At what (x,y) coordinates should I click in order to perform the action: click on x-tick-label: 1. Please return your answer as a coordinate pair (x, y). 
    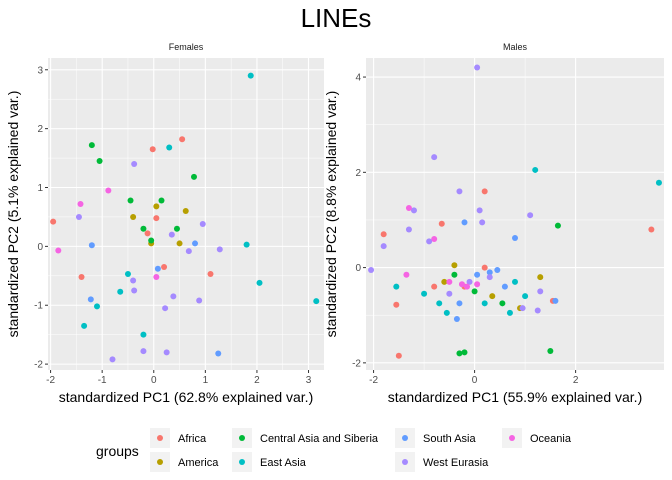
    Looking at the image, I should click on (206, 380).